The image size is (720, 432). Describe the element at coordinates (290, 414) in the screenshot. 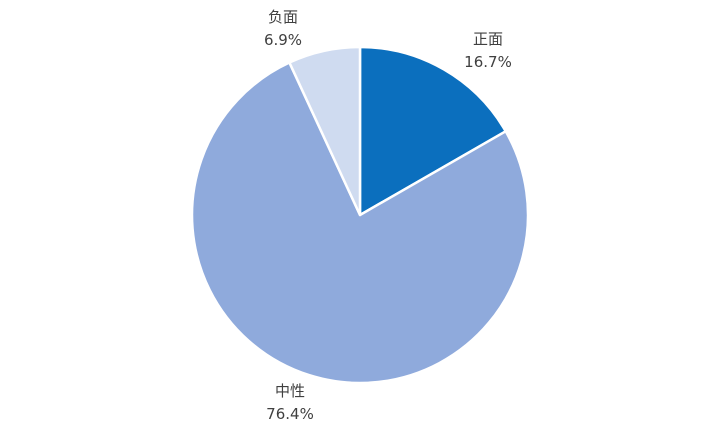

I see `slice-label-value: 76.4%` at that location.